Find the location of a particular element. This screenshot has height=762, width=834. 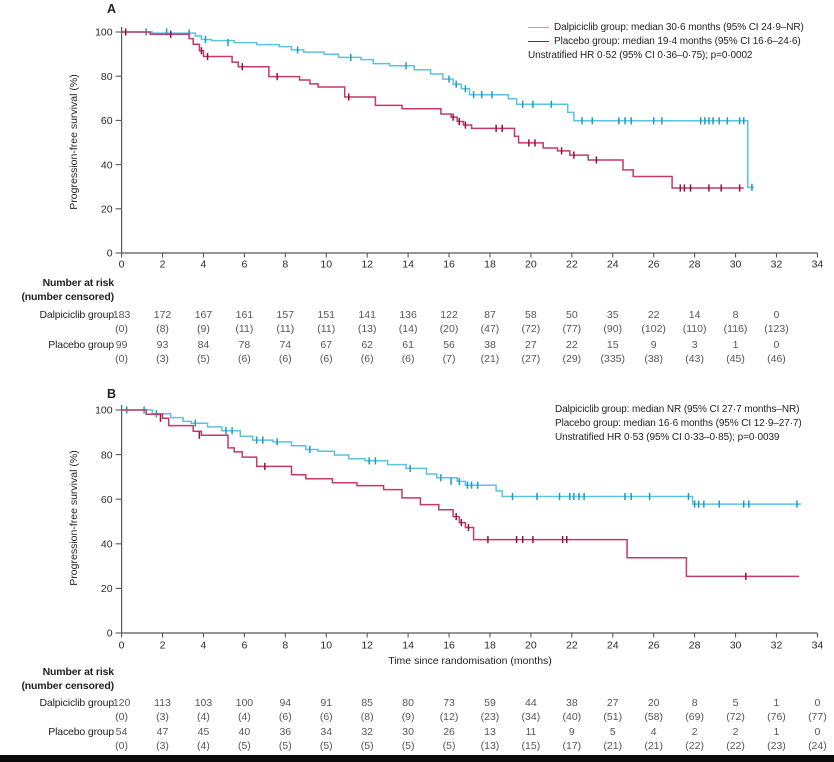

x-tick-label-b: 2 is located at coordinates (163, 646).